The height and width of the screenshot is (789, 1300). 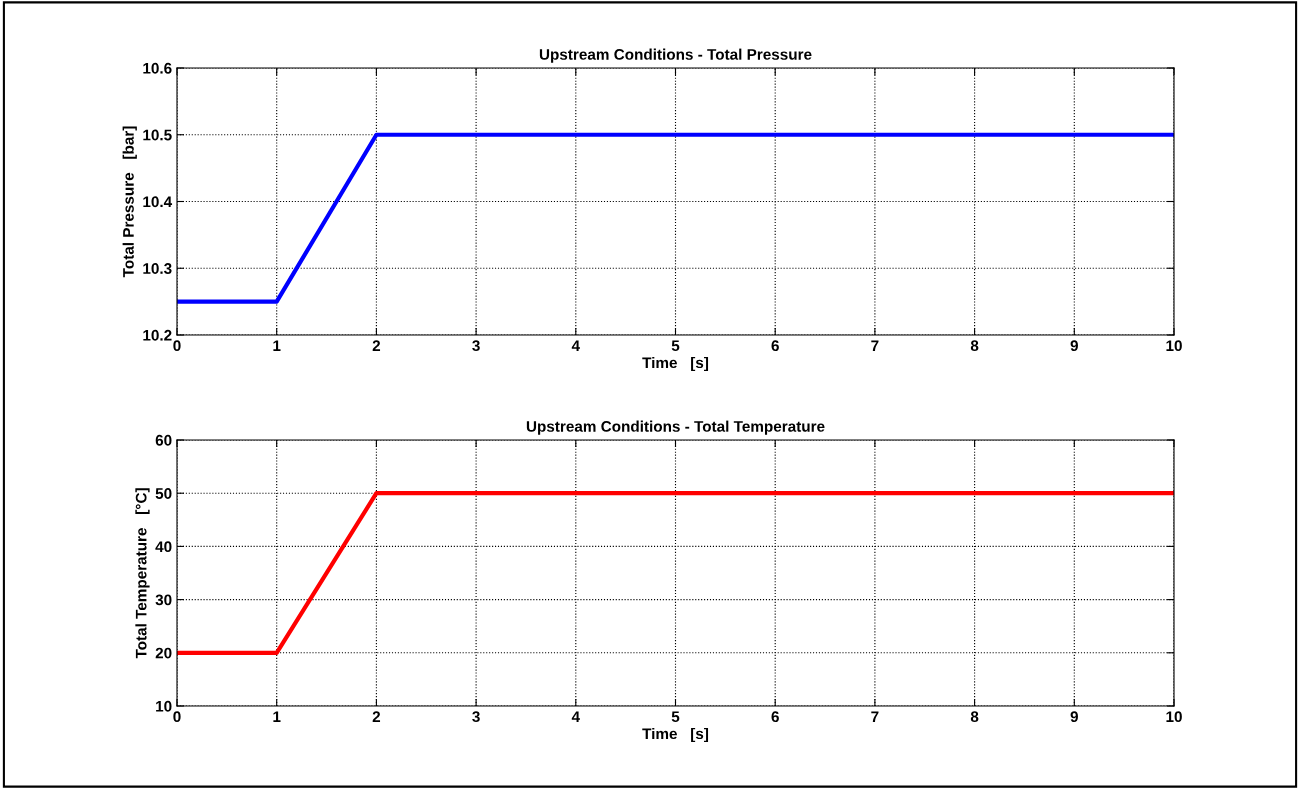 What do you see at coordinates (163, 493) in the screenshot?
I see `y-tick-label: 50` at bounding box center [163, 493].